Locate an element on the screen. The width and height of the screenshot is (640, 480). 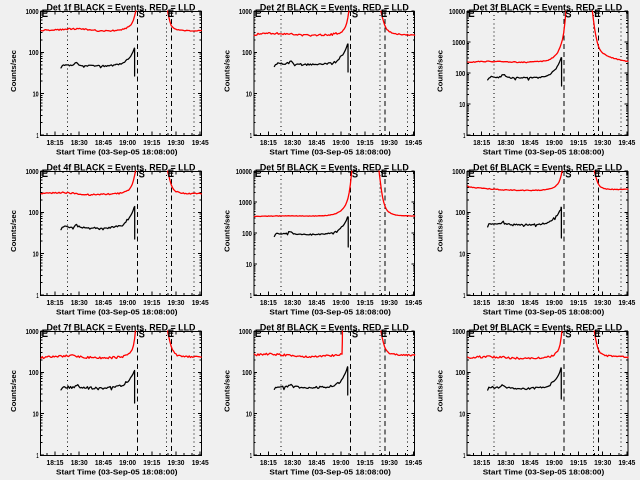
svg-text:Det 1f BLACK = Events, RED = L: Det 1f BLACK = Events, RED = LLD is located at coordinates (121, 7).